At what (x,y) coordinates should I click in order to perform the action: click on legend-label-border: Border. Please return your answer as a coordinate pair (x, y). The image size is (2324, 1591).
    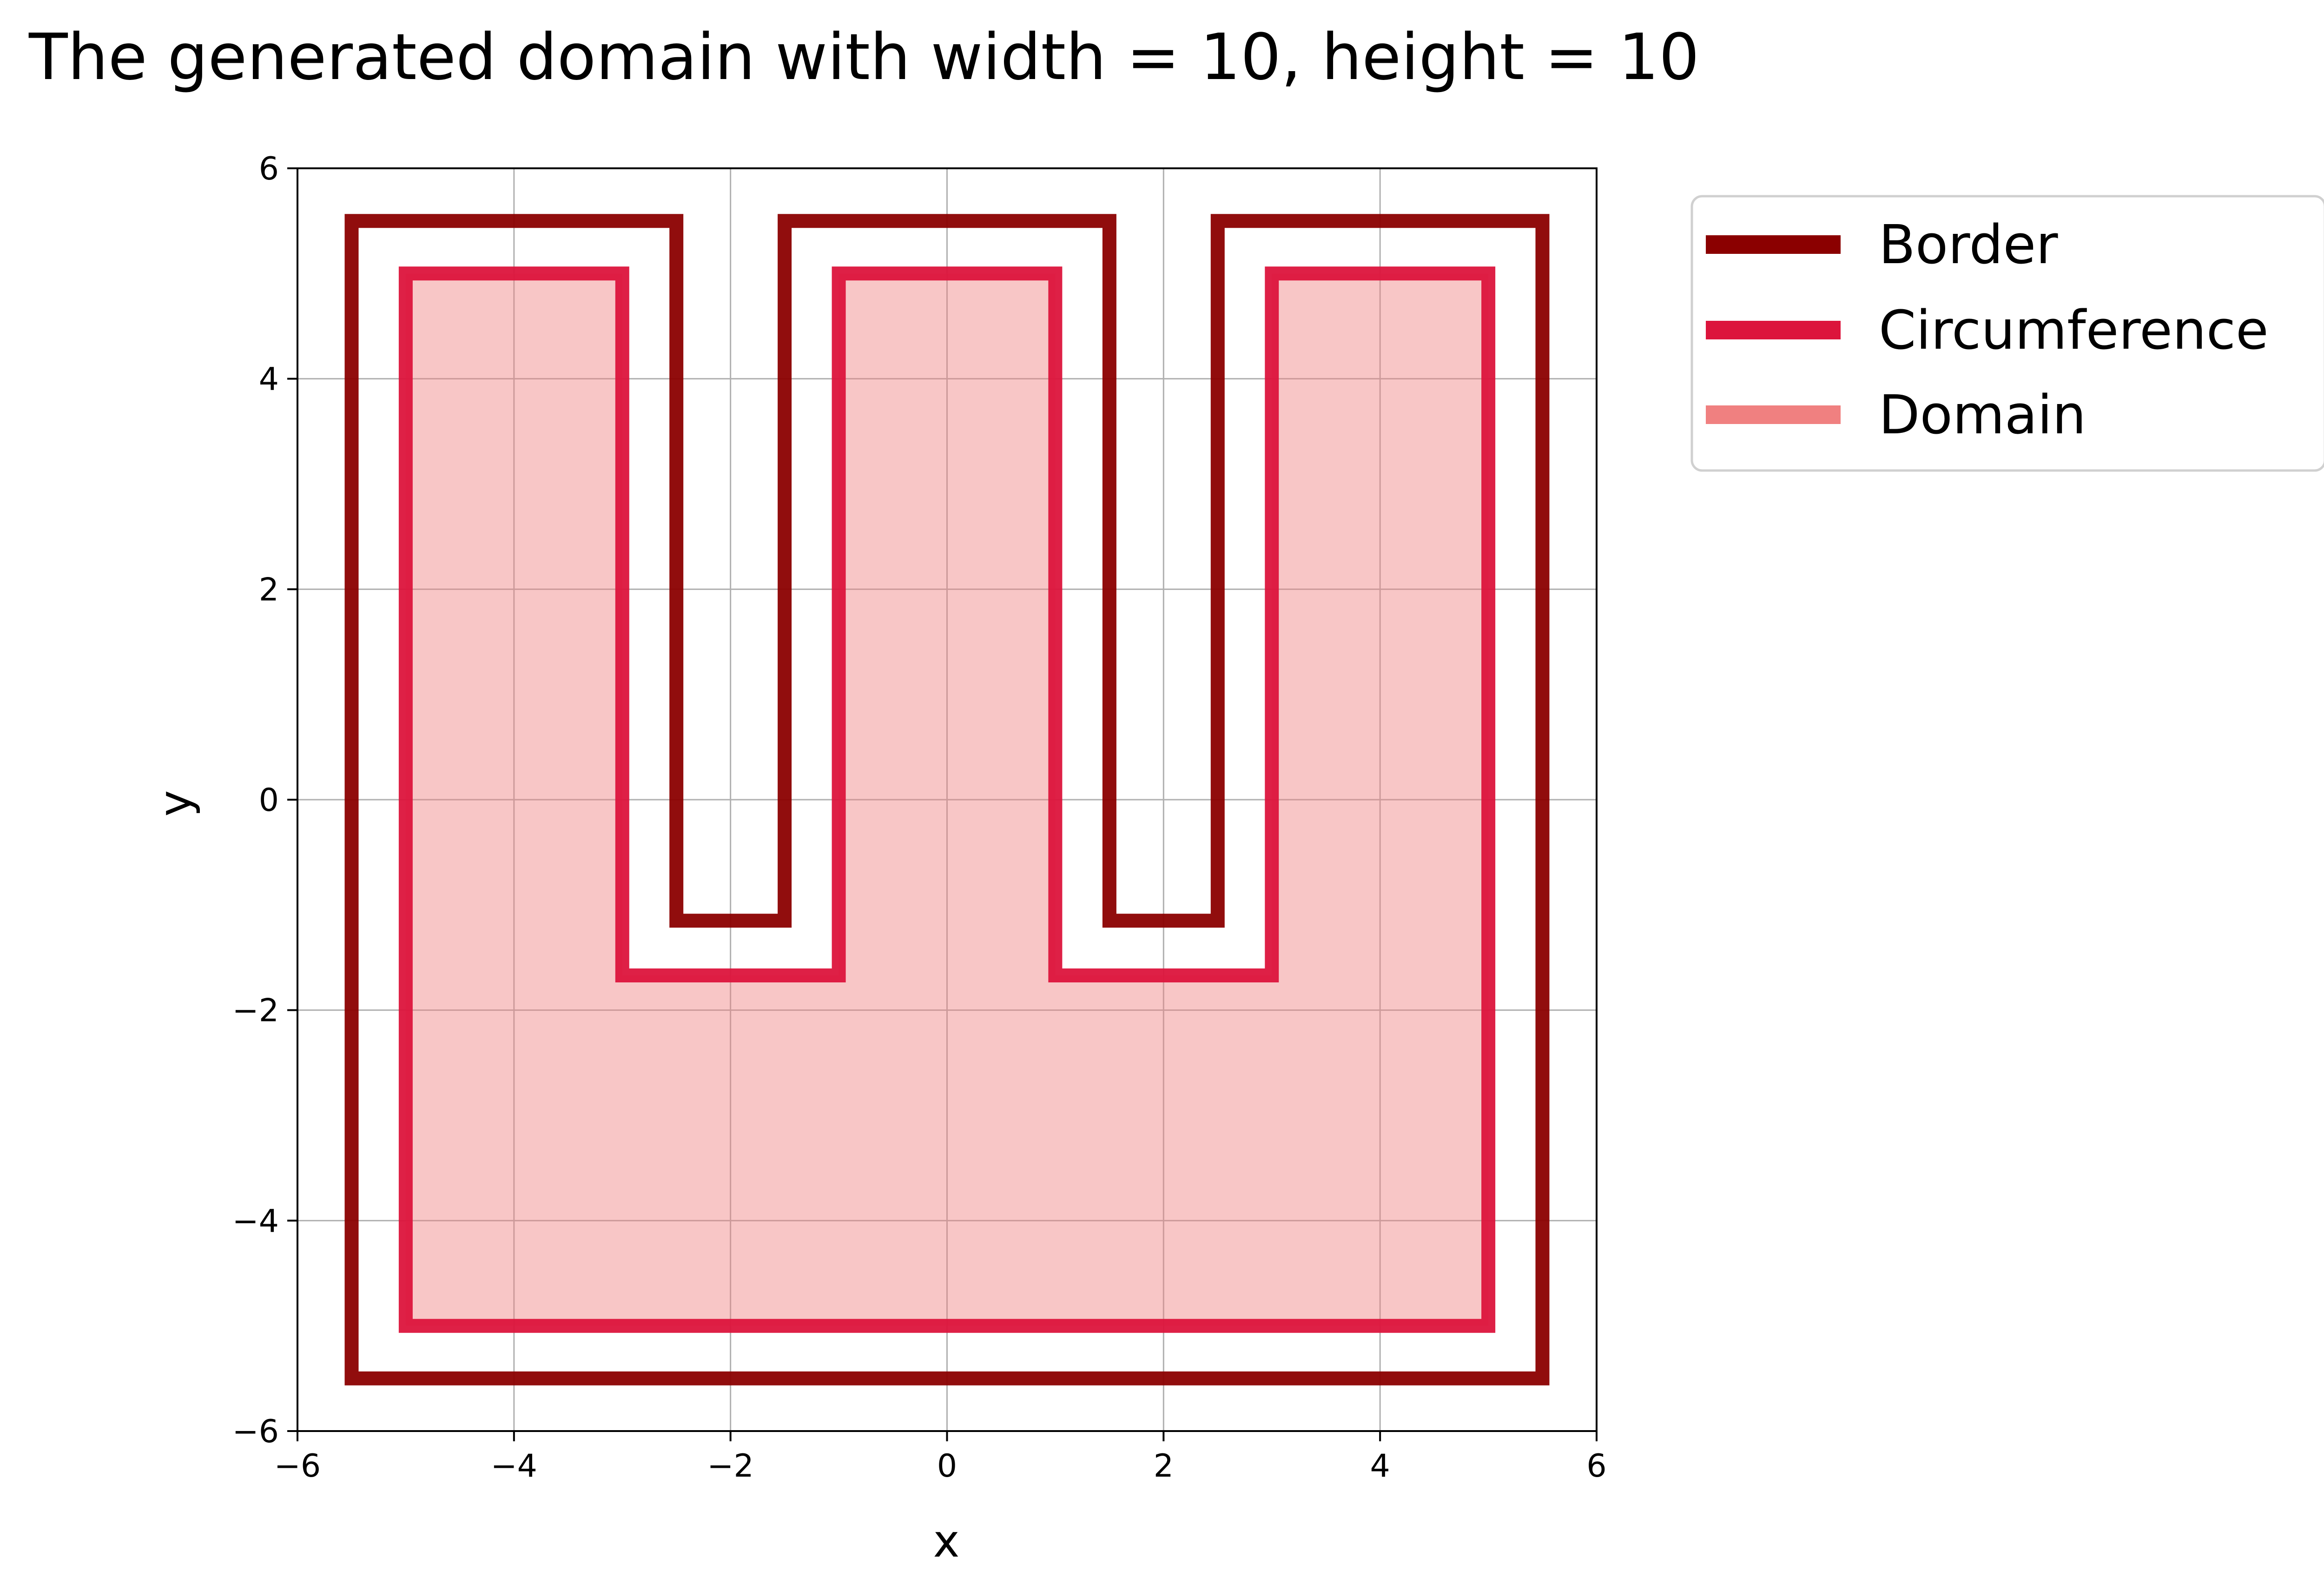
    Looking at the image, I should click on (1968, 245).